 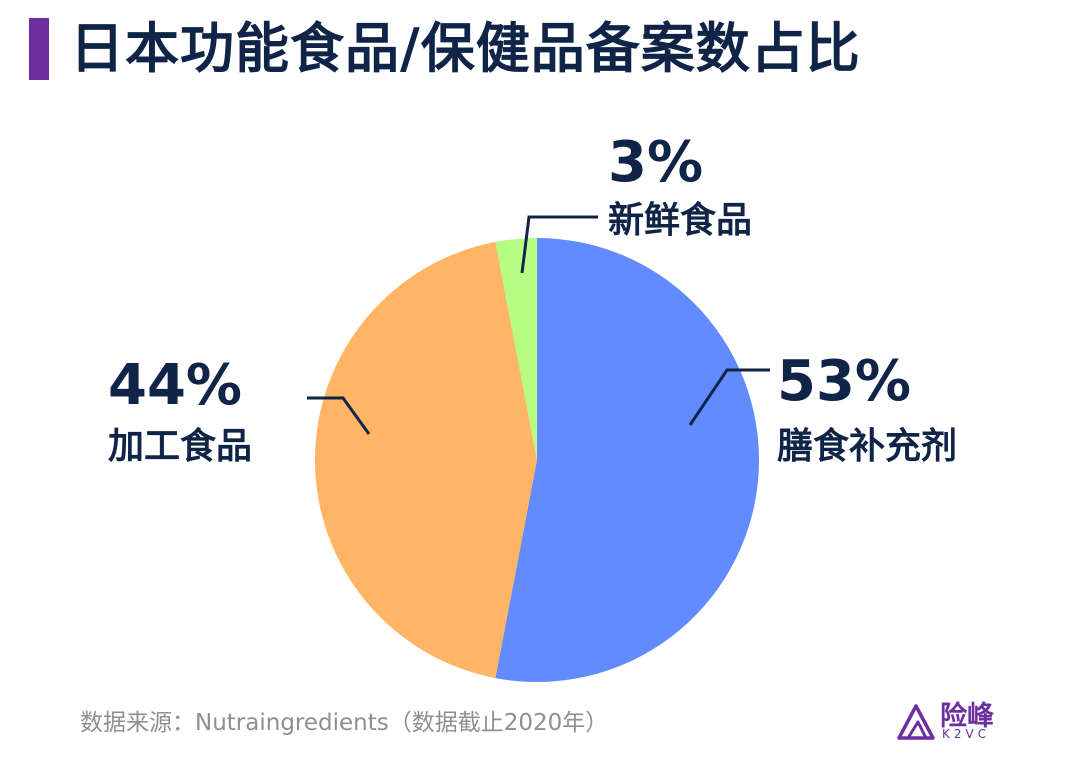 I want to click on title-accent-bar, so click(x=39, y=49).